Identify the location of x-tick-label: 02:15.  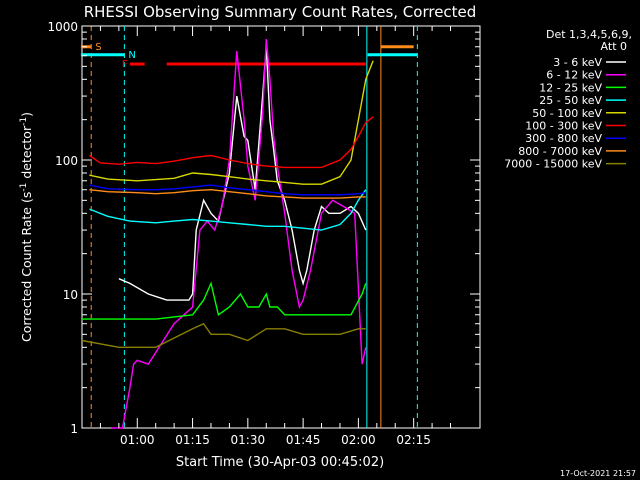
(413, 440).